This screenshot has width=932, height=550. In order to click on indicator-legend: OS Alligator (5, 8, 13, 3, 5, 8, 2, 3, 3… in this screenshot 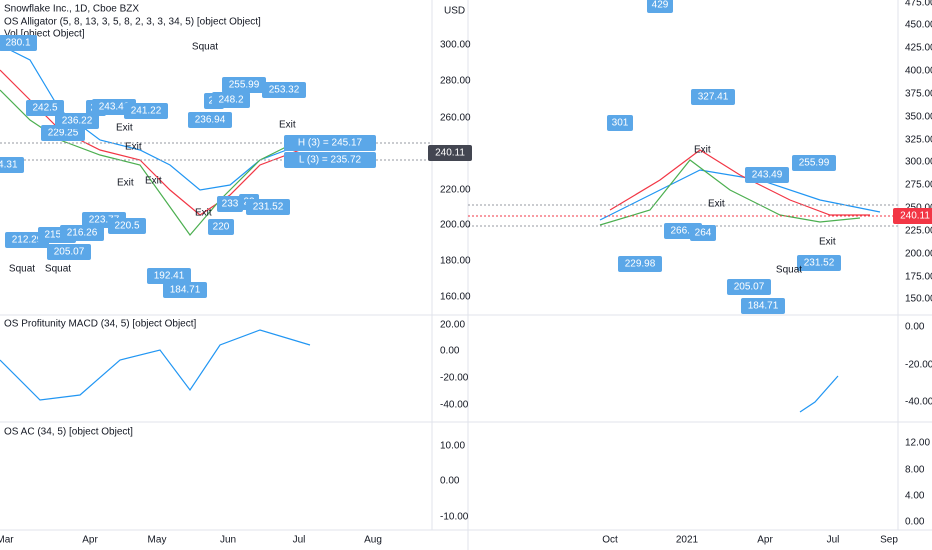, I will do `click(132, 22)`.